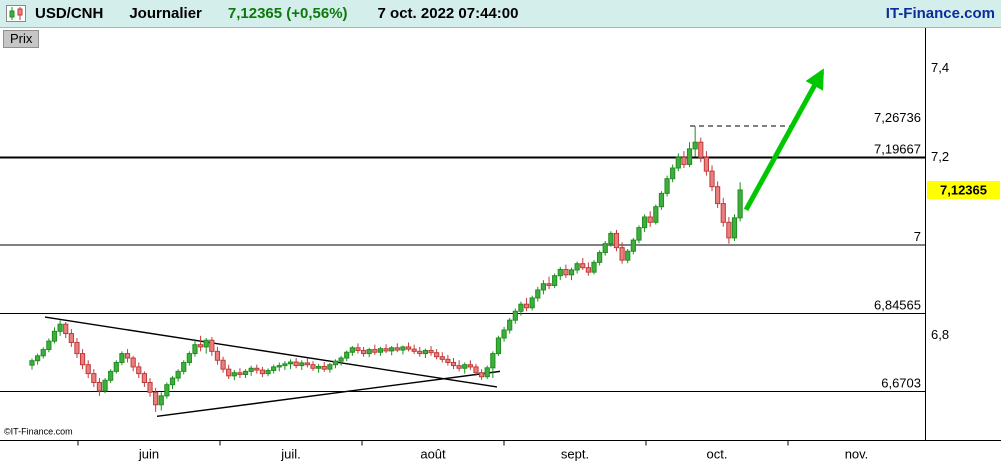  Describe the element at coordinates (717, 454) in the screenshot. I see `month-label: oct.` at that location.